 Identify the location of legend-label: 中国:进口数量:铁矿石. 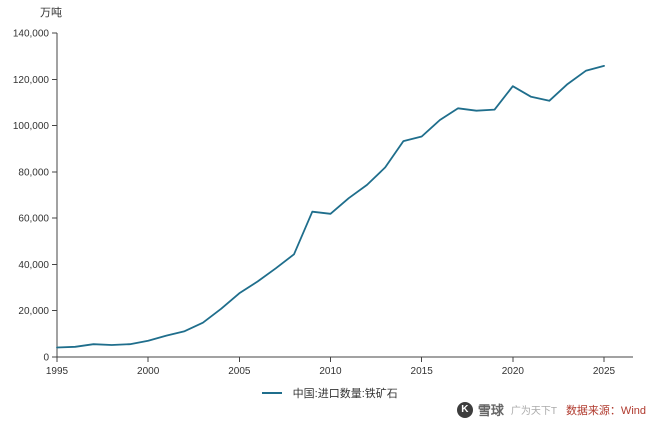
(345, 393).